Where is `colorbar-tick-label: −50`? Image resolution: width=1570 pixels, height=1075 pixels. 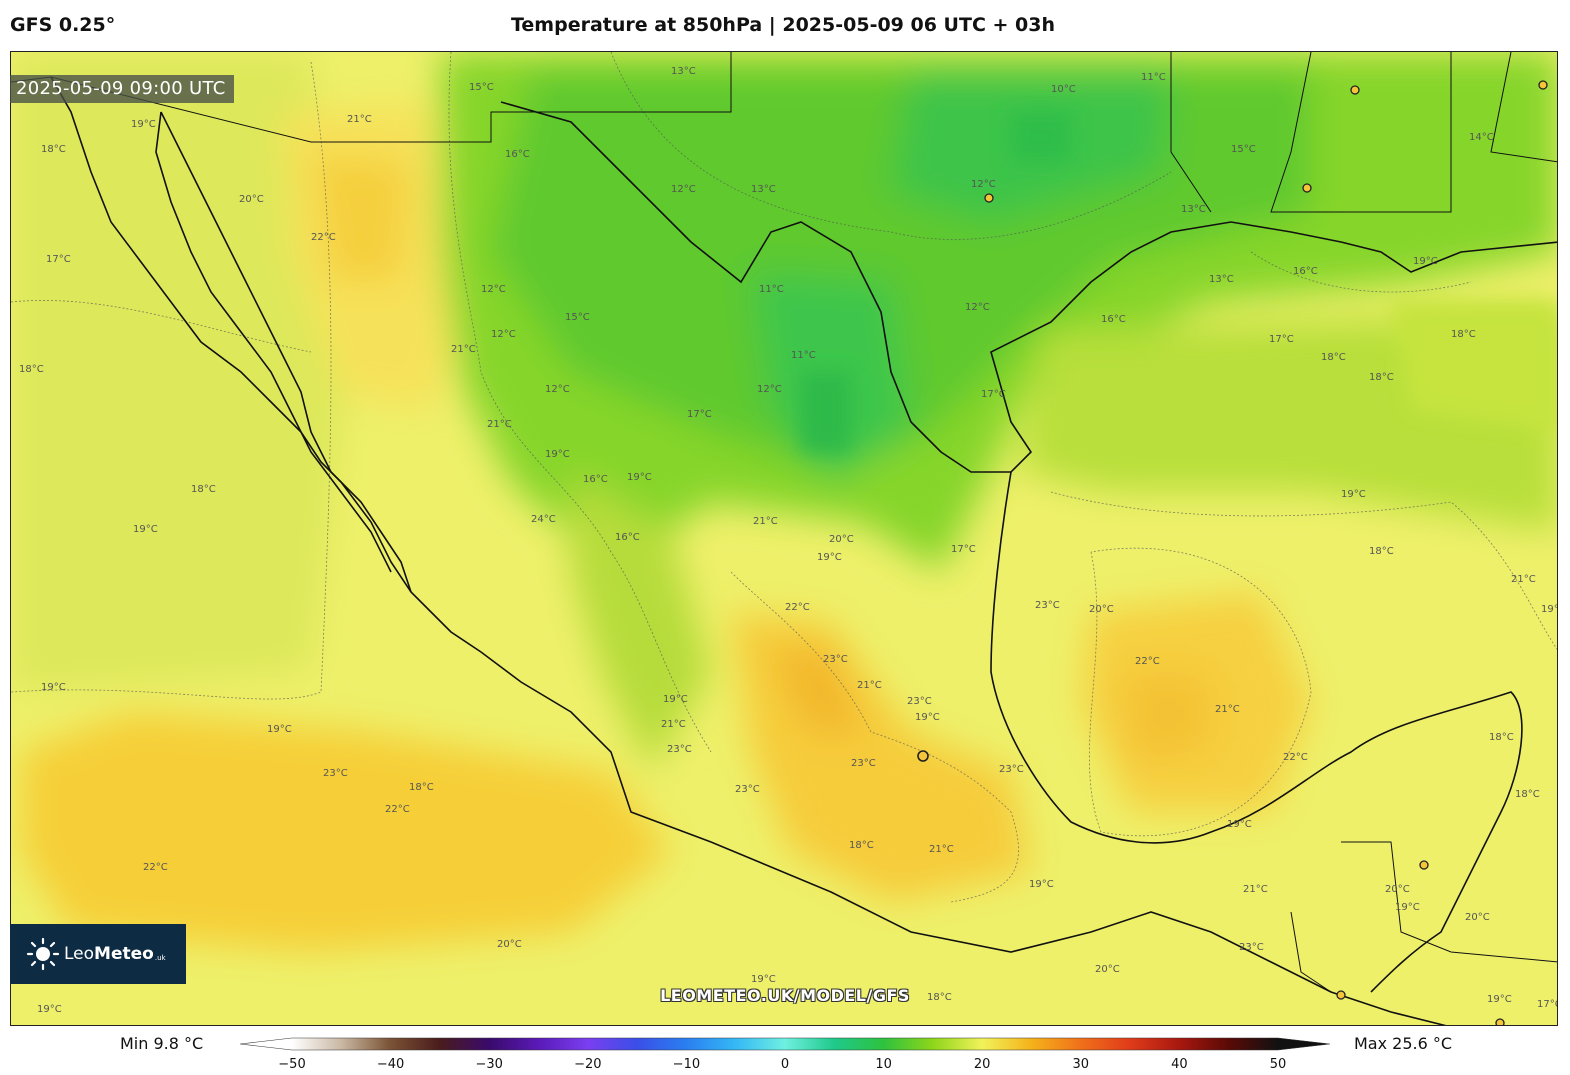 colorbar-tick-label: −50 is located at coordinates (292, 1064).